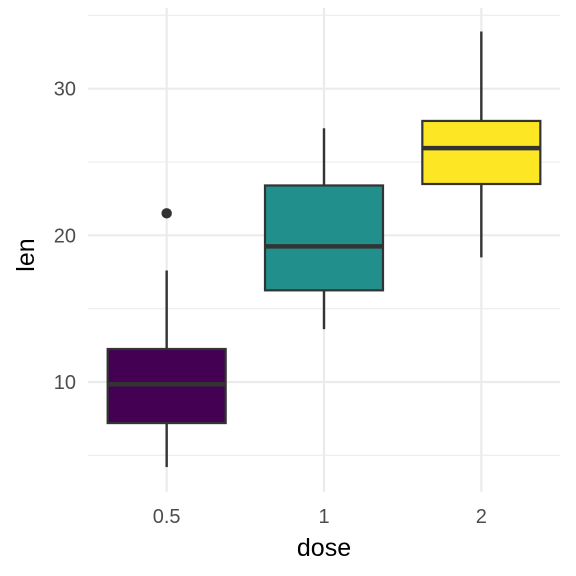 The height and width of the screenshot is (576, 576). I want to click on x-tick-label: 1, so click(323, 517).